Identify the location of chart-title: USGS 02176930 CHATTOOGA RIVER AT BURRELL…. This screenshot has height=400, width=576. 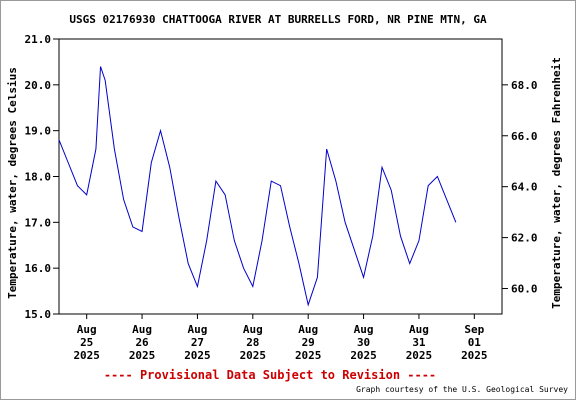
(278, 19).